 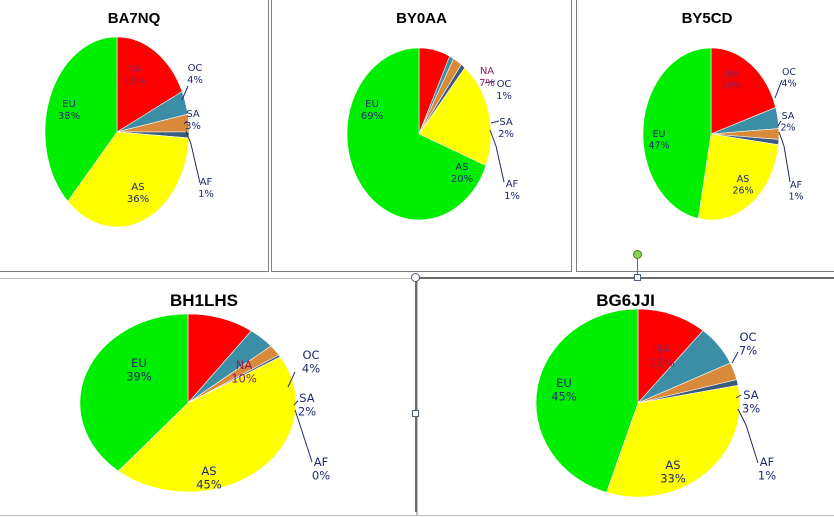 What do you see at coordinates (415, 413) in the screenshot?
I see `left-resize-handle` at bounding box center [415, 413].